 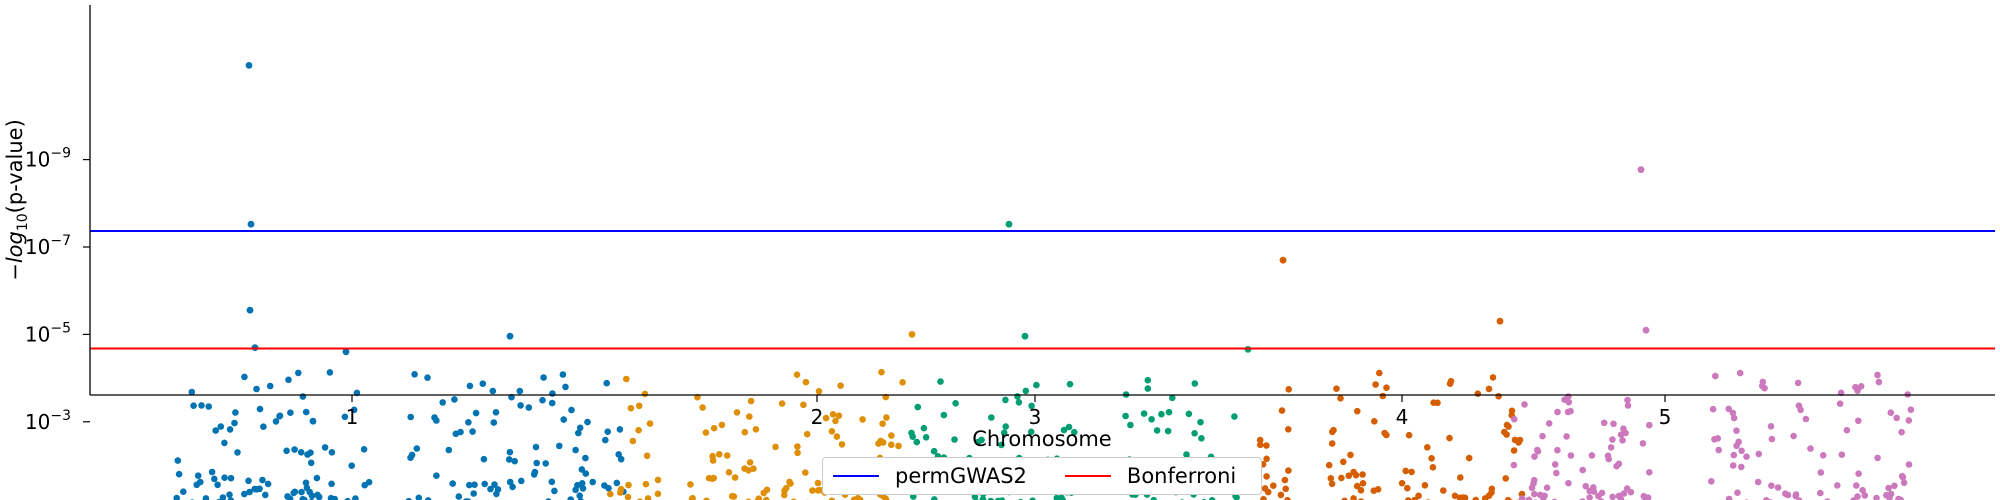 I want to click on y-tick-label: 10−9, so click(x=48, y=159).